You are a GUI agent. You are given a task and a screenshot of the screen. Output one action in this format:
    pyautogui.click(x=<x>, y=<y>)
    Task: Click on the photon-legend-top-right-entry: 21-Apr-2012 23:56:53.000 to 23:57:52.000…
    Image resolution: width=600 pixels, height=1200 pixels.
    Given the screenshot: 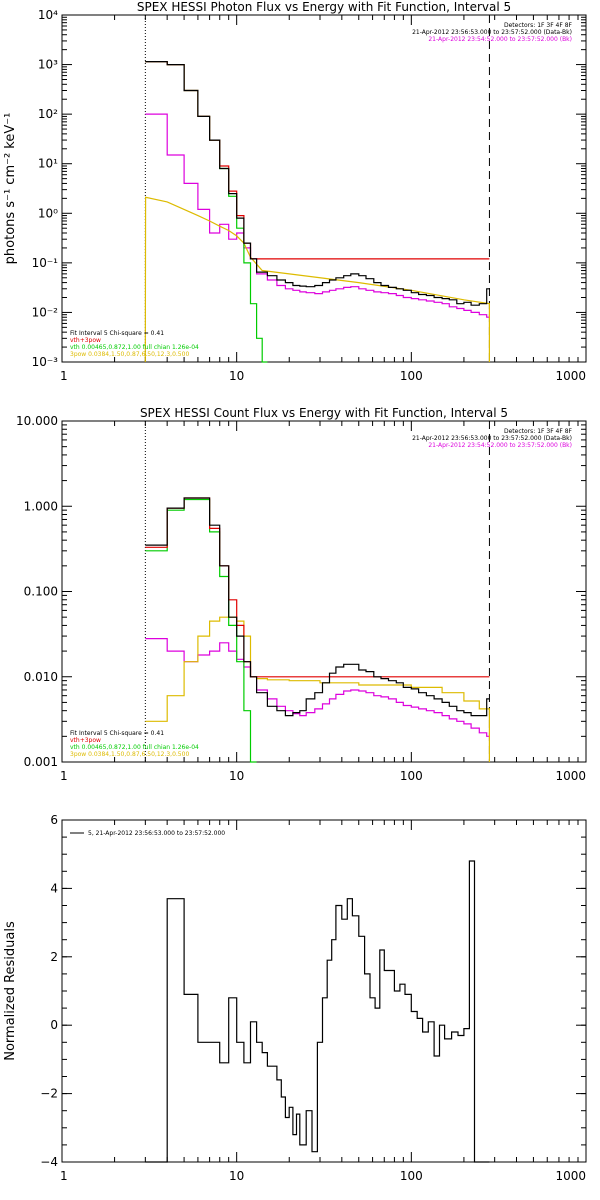 What is the action you would take?
    pyautogui.click(x=492, y=32)
    